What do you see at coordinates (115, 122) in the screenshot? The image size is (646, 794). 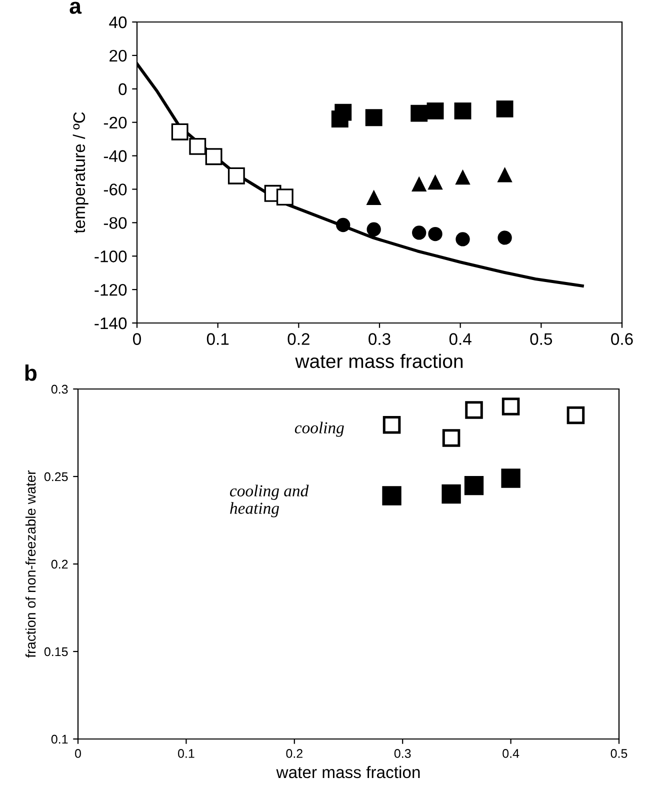 I see `y-tick-label: -20` at bounding box center [115, 122].